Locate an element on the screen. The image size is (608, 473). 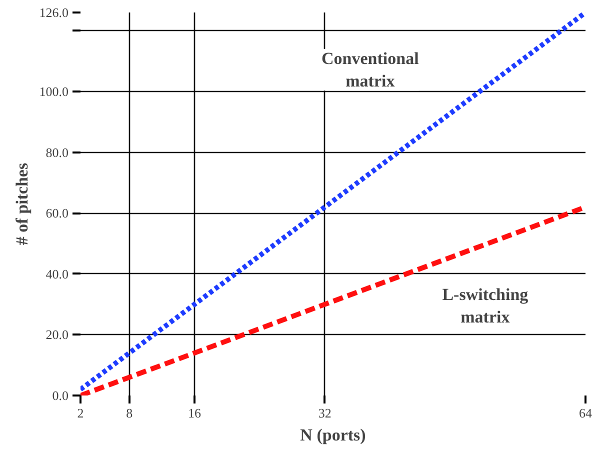
y-tick-label: 60.0 is located at coordinates (57, 213).